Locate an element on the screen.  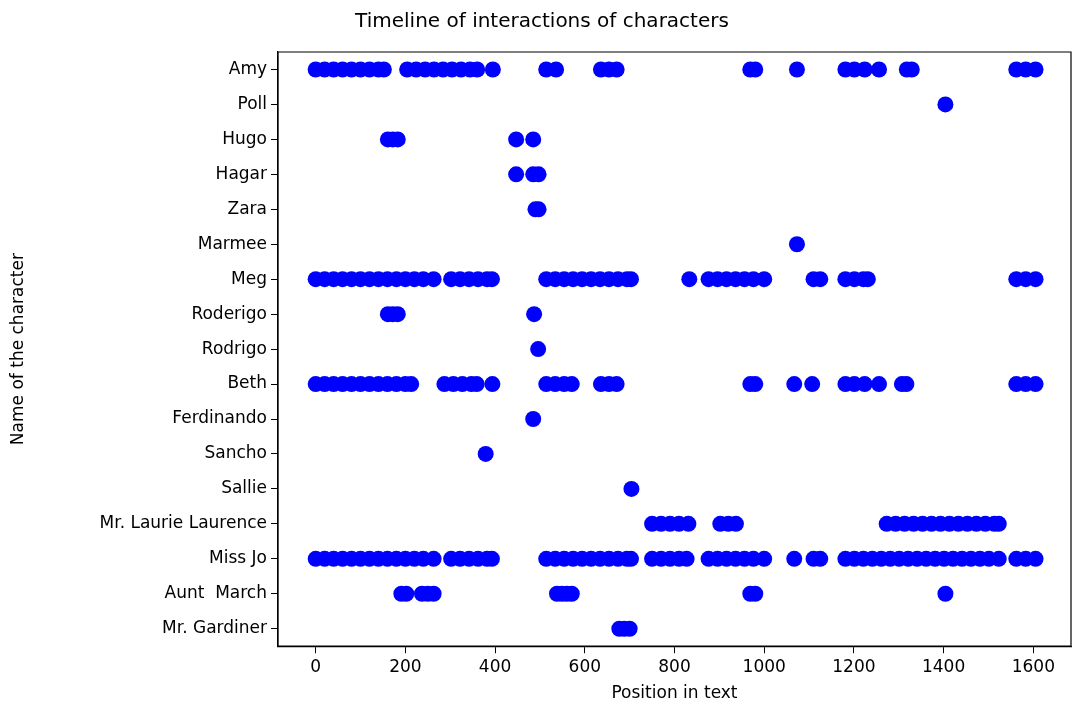
chart-title: Timeline of interactions of characters is located at coordinates (541, 20).